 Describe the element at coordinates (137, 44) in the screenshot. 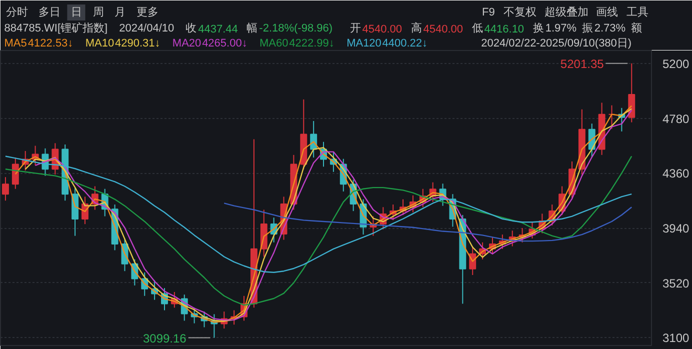

I see `text: 4290.31↓` at that location.